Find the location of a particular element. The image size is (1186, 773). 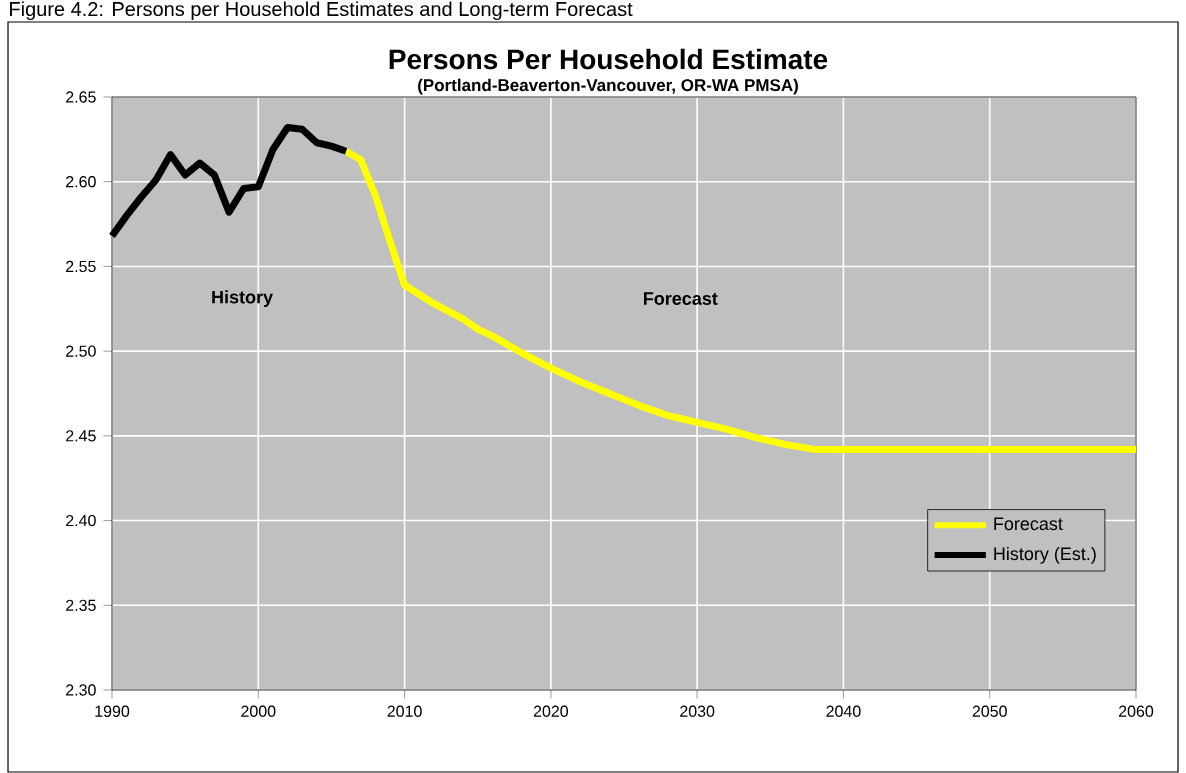

legend-label: History (Est.) is located at coordinates (1045, 555).